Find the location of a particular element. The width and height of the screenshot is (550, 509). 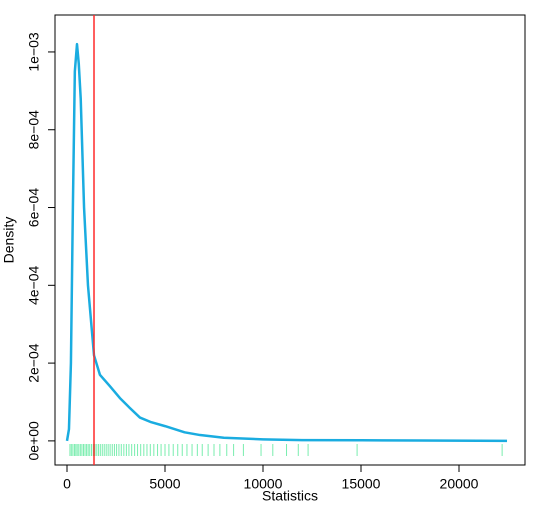

x-tick-label: 10000 is located at coordinates (263, 484).